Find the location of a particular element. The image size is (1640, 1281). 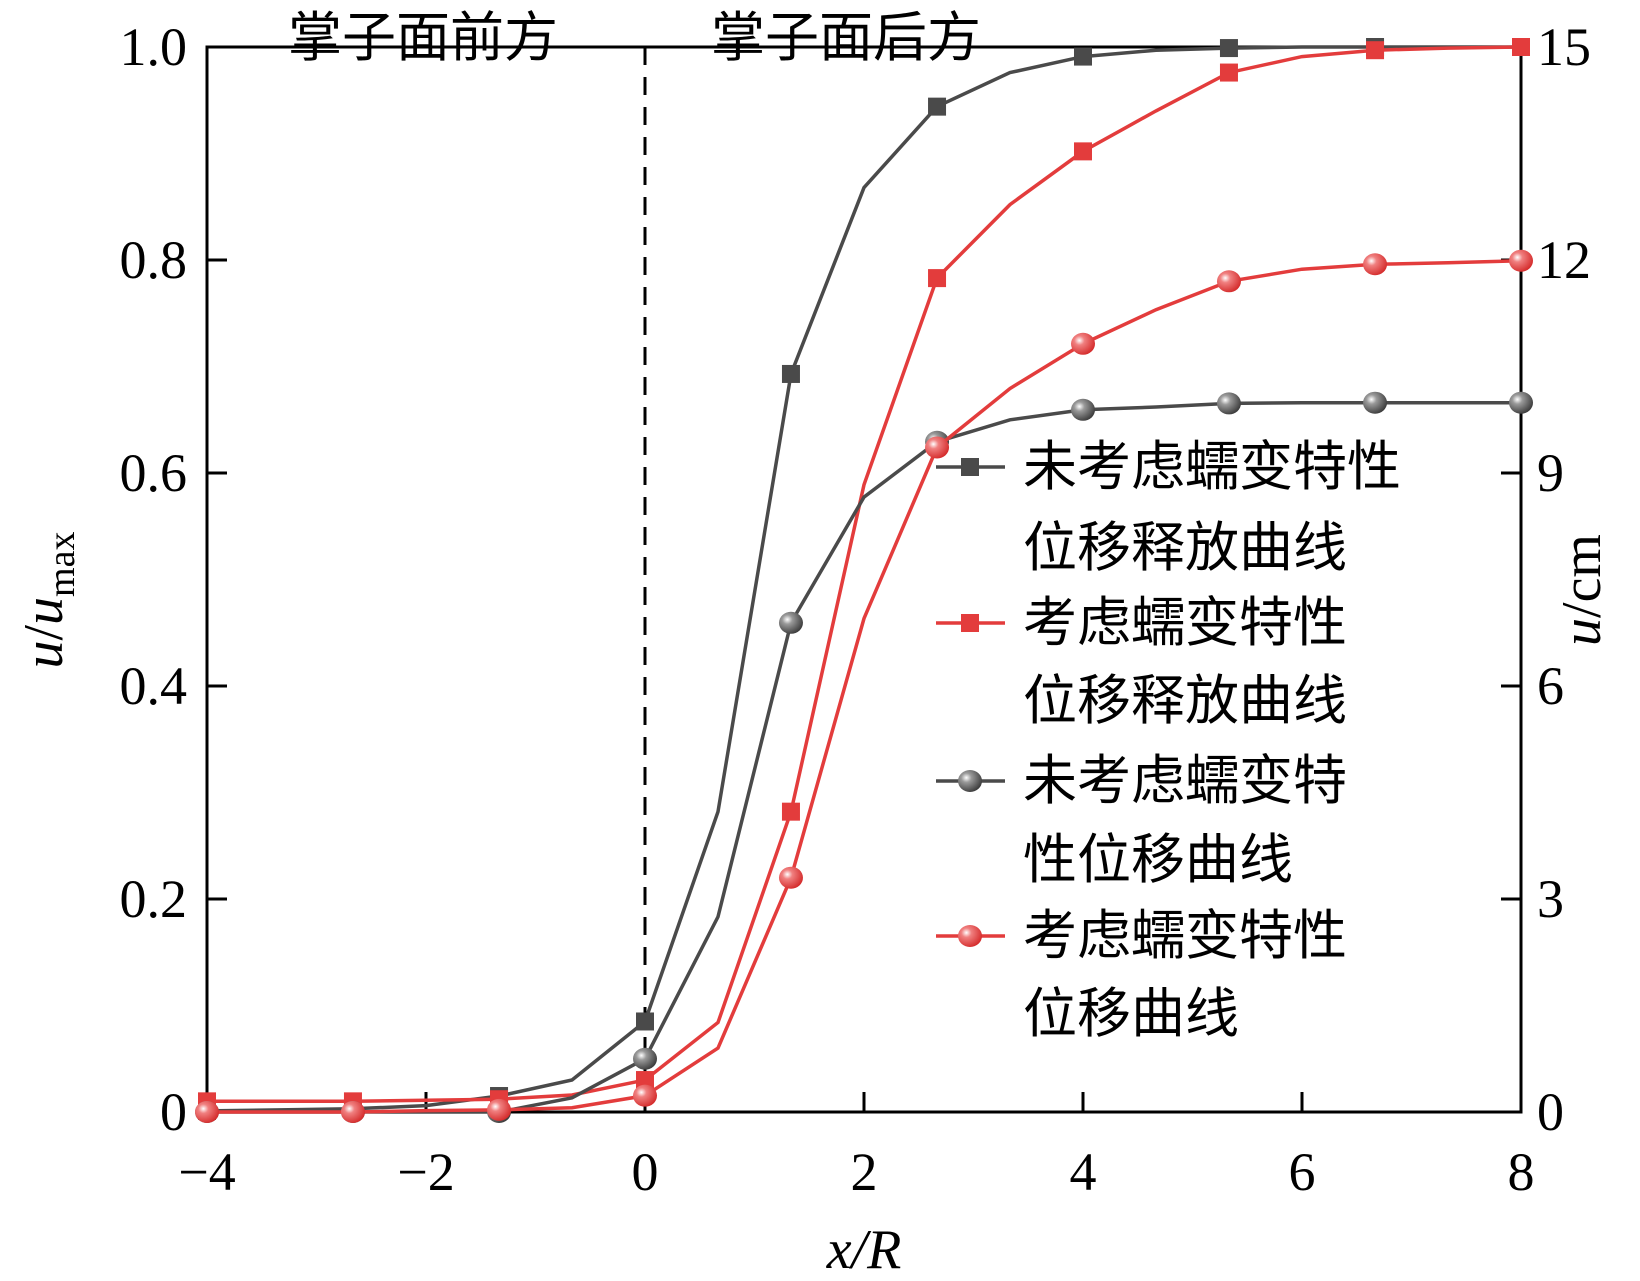

x-tick-label: 6 is located at coordinates (1302, 1172).